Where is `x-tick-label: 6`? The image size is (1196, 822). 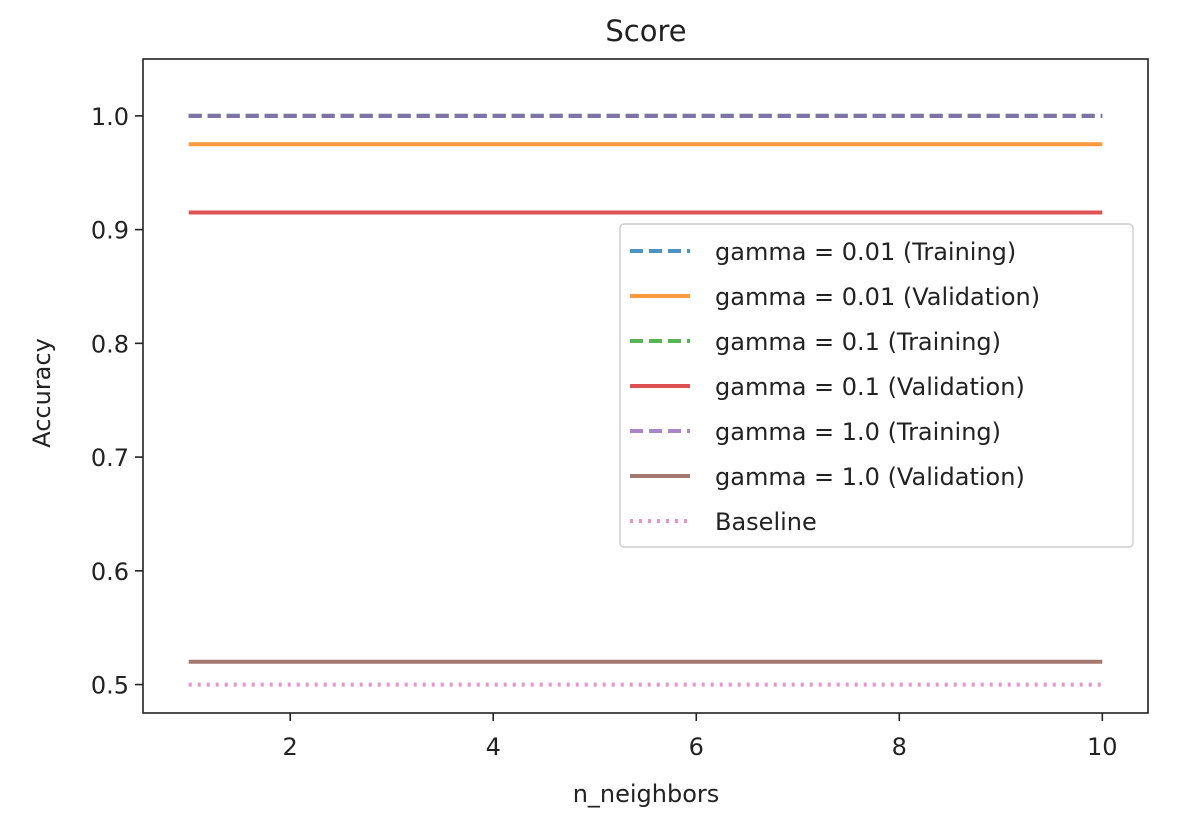 x-tick-label: 6 is located at coordinates (696, 747).